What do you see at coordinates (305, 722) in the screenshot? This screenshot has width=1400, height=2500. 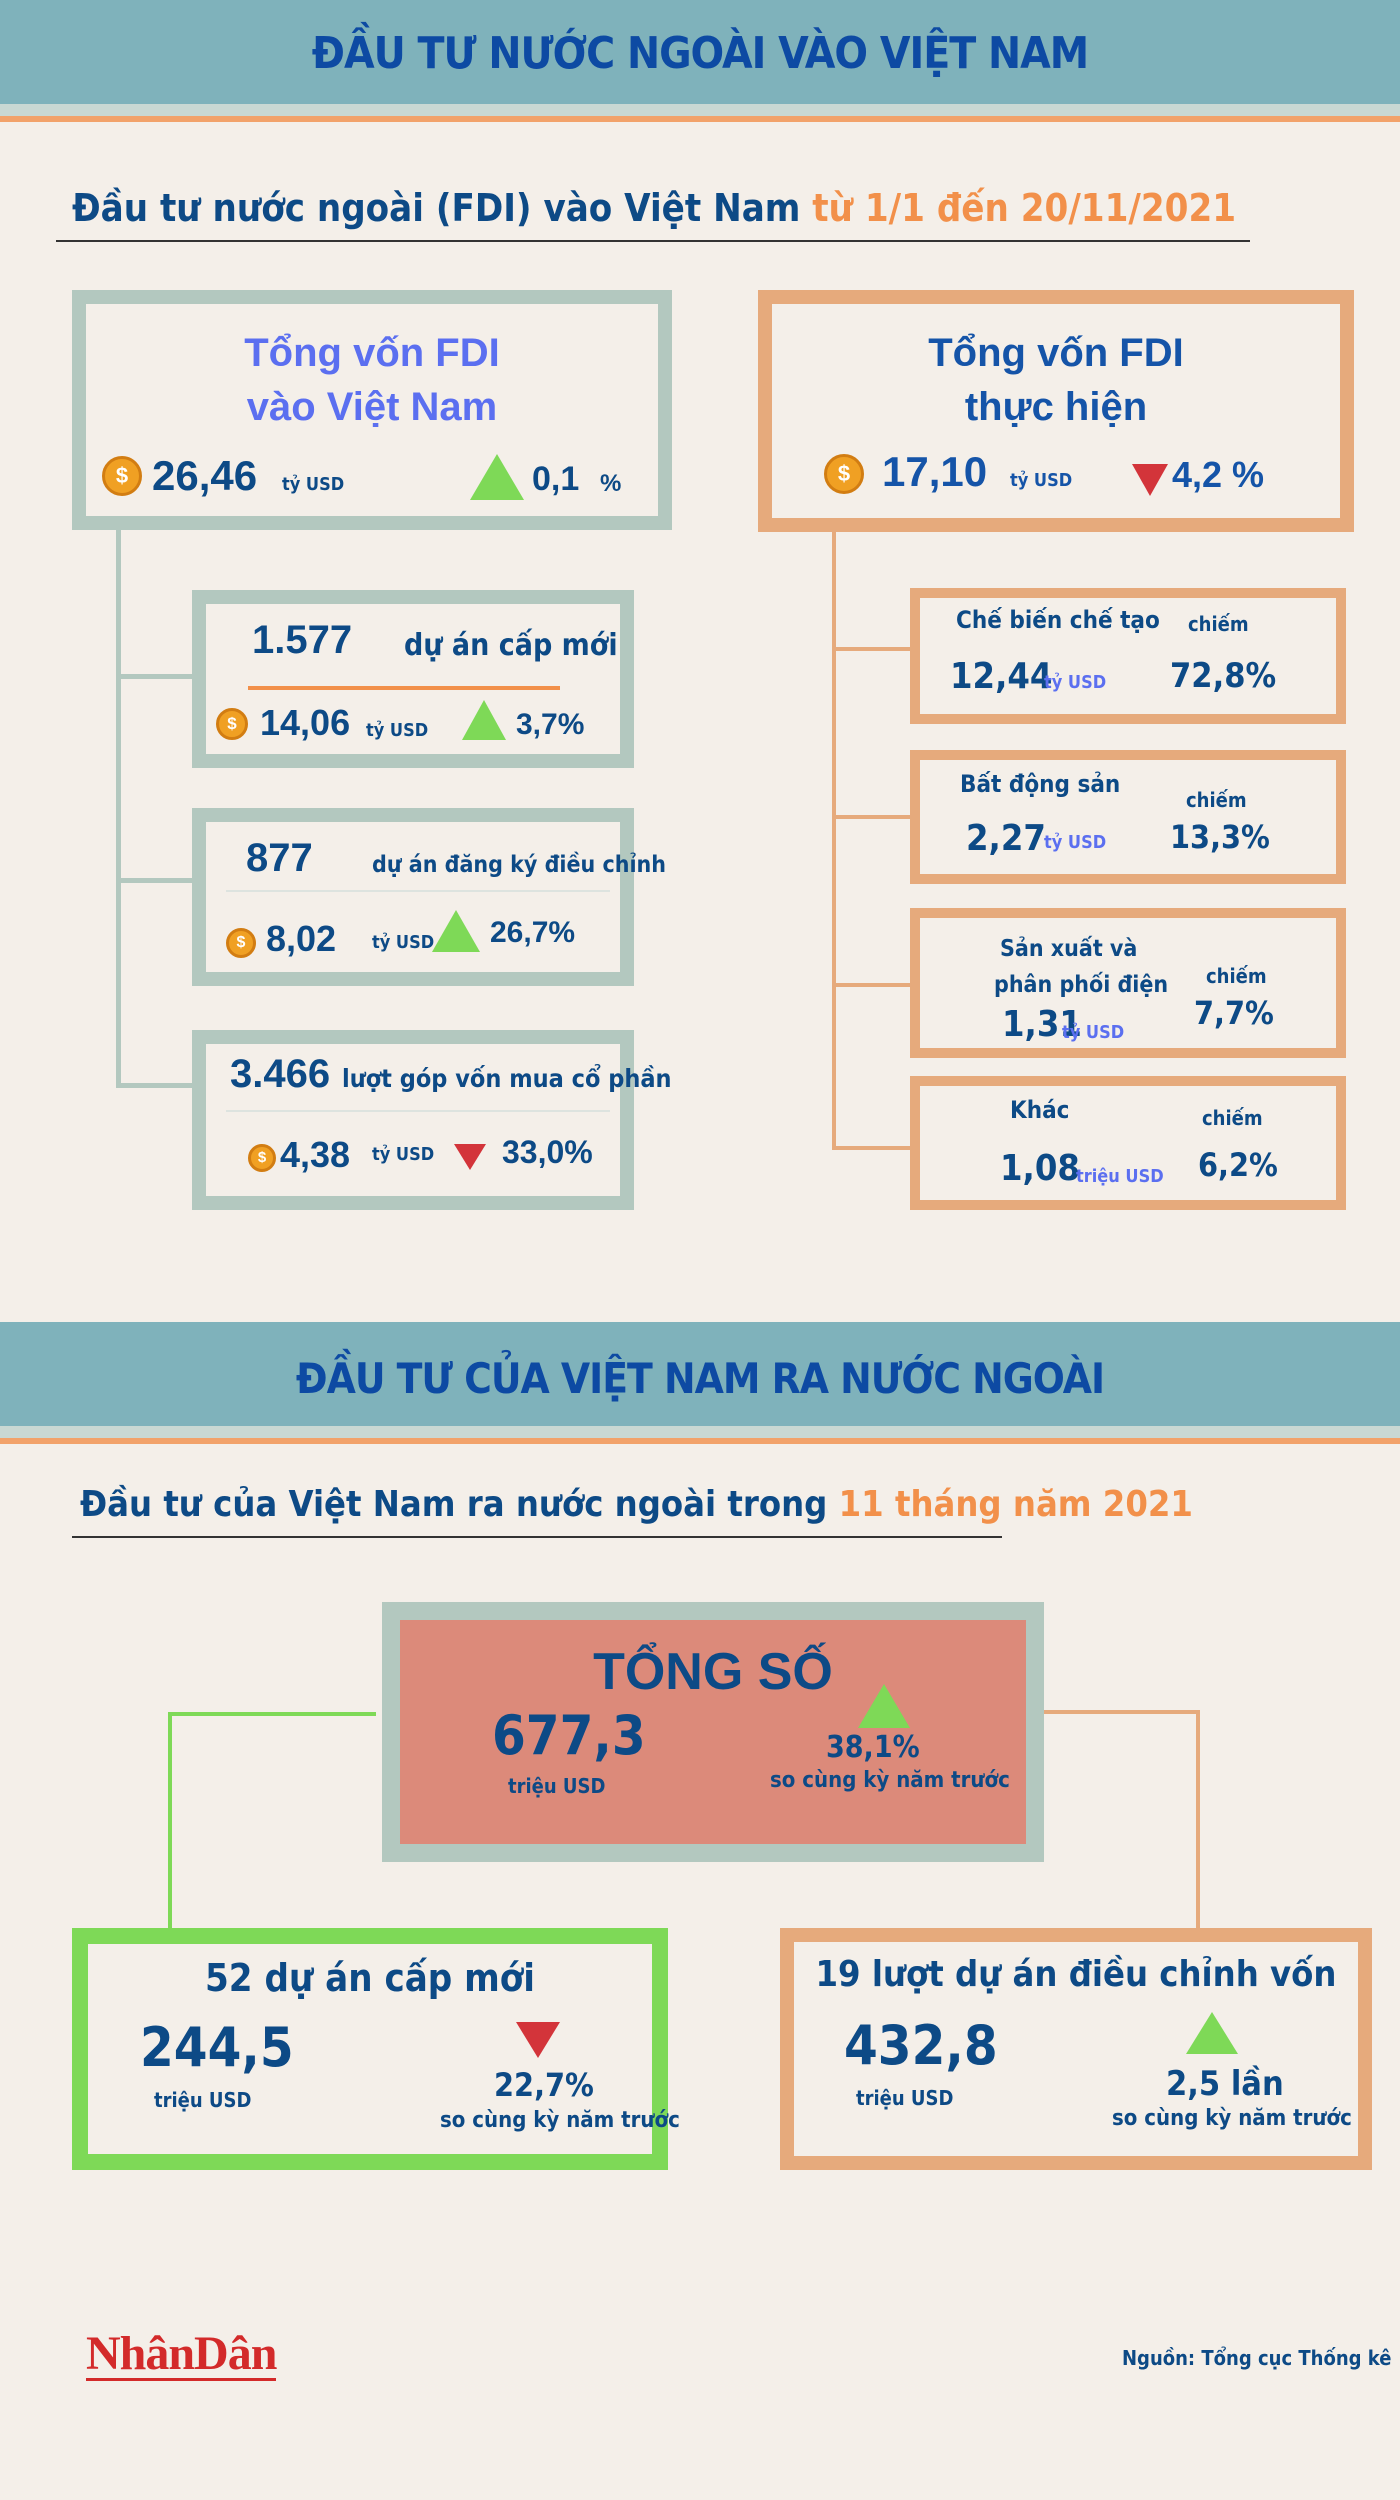 I see `new-projects-value: 14,06` at bounding box center [305, 722].